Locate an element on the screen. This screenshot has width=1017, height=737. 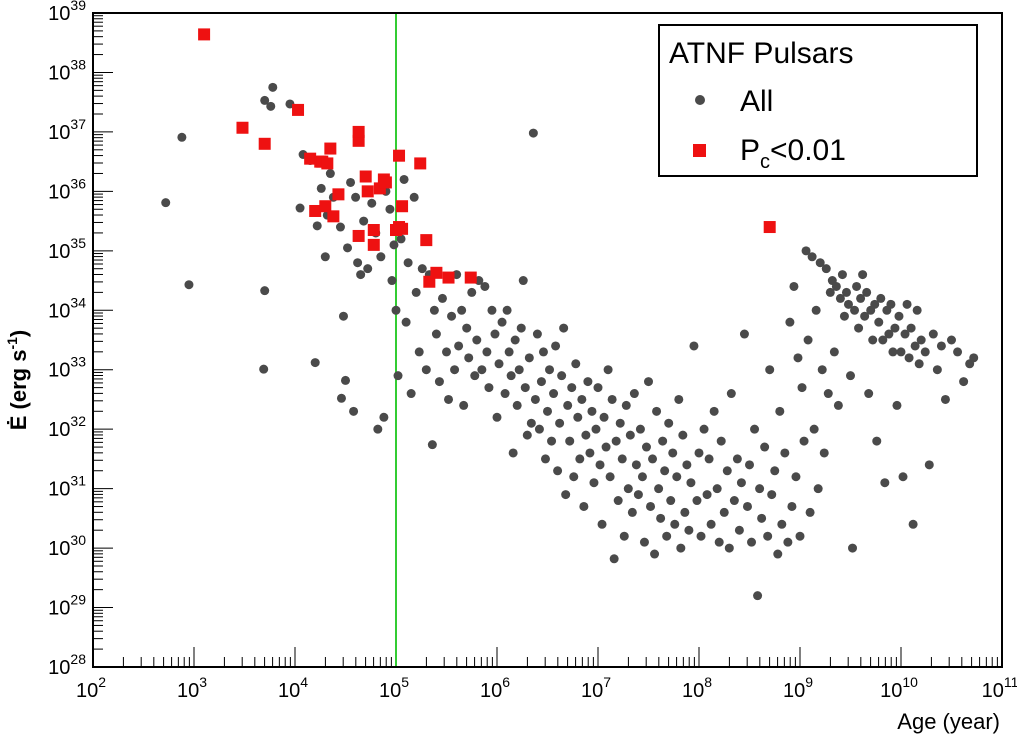
x-tick-label: 10⁴ is located at coordinates (293, 688).